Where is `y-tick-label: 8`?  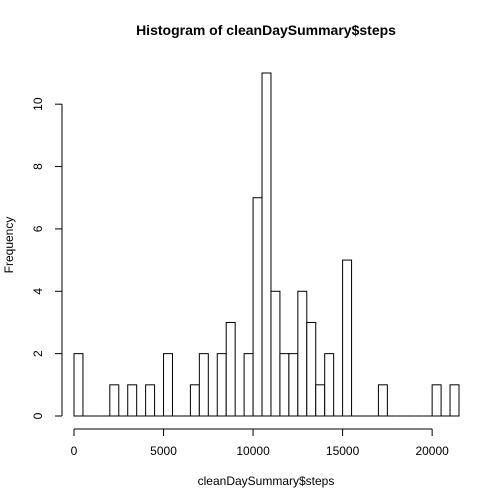 y-tick-label: 8 is located at coordinates (38, 166).